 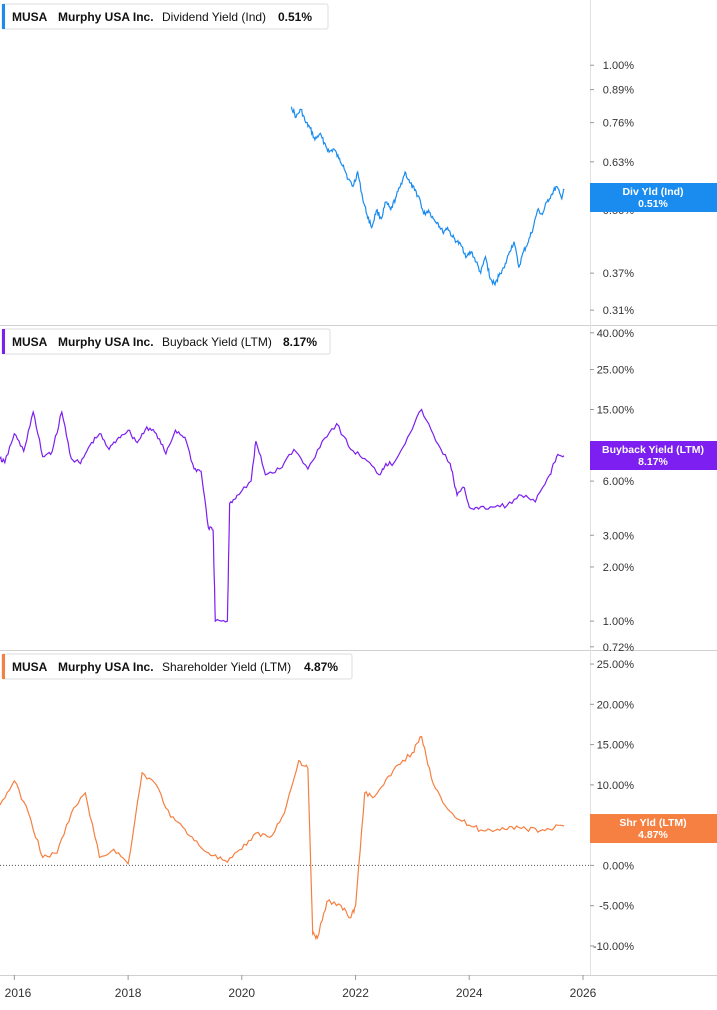 What do you see at coordinates (321, 667) in the screenshot?
I see `legend-value: 4.87%` at bounding box center [321, 667].